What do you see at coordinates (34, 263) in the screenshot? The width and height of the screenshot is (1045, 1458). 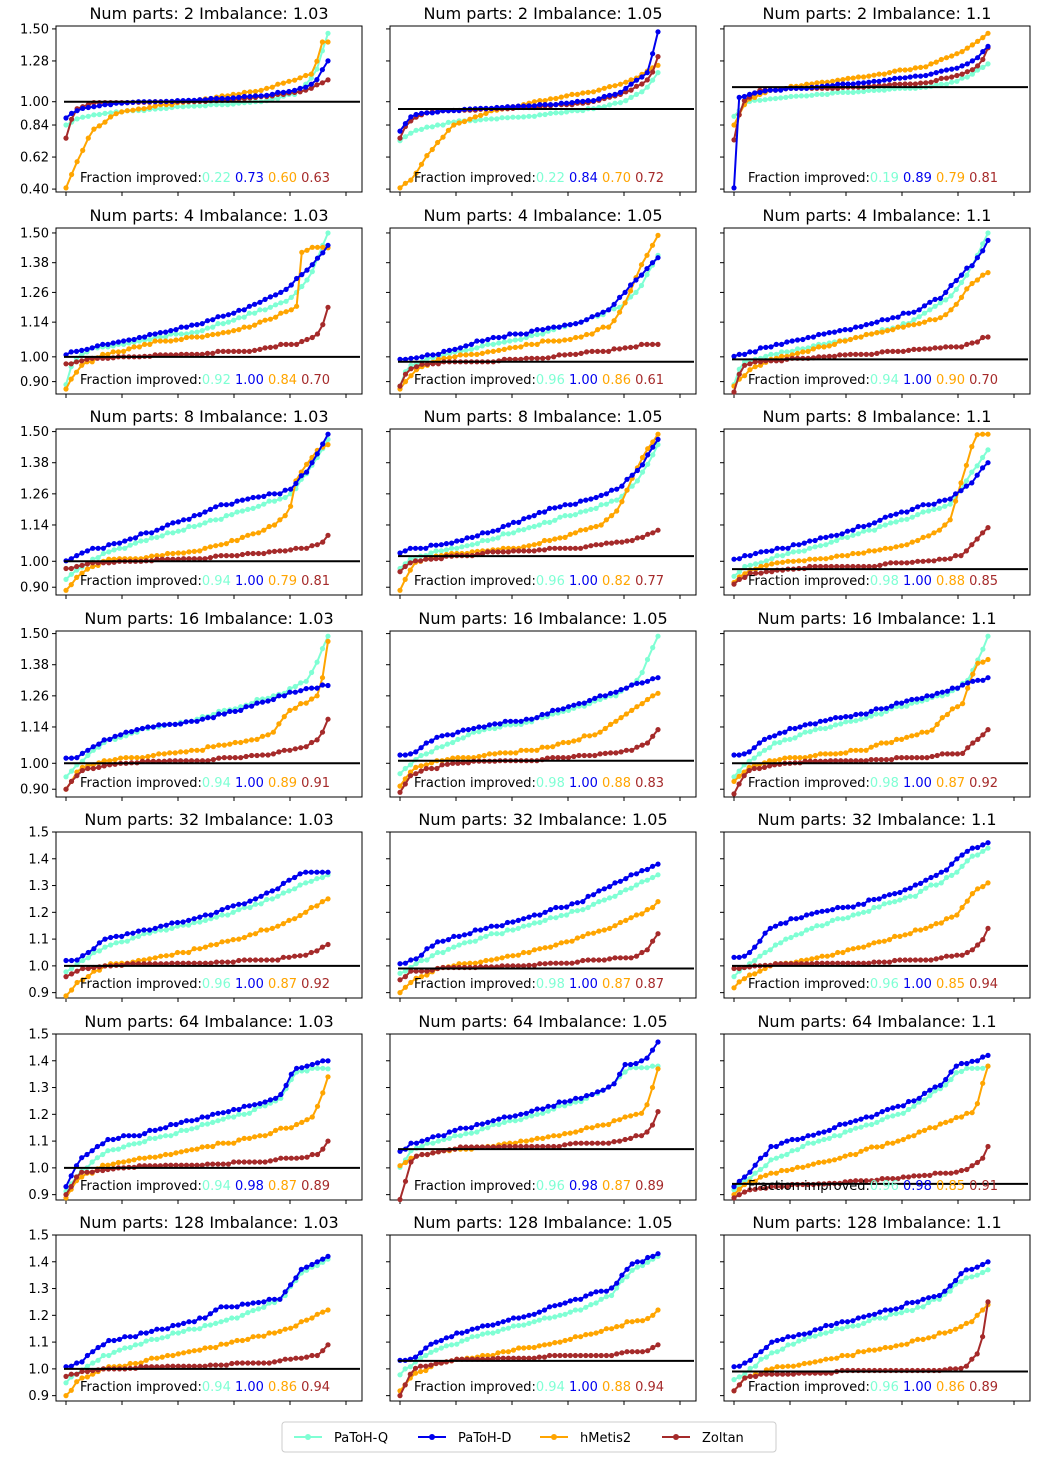 I see `y-tick-label: 1.38` at bounding box center [34, 263].